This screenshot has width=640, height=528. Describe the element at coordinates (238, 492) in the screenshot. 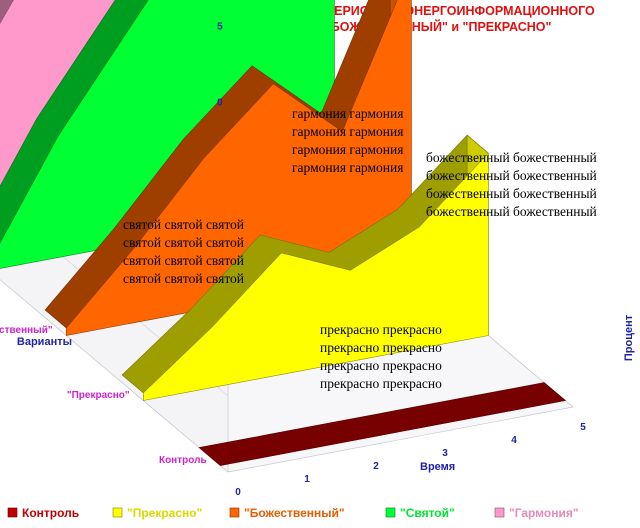

I see `x-tick-label: 0` at that location.